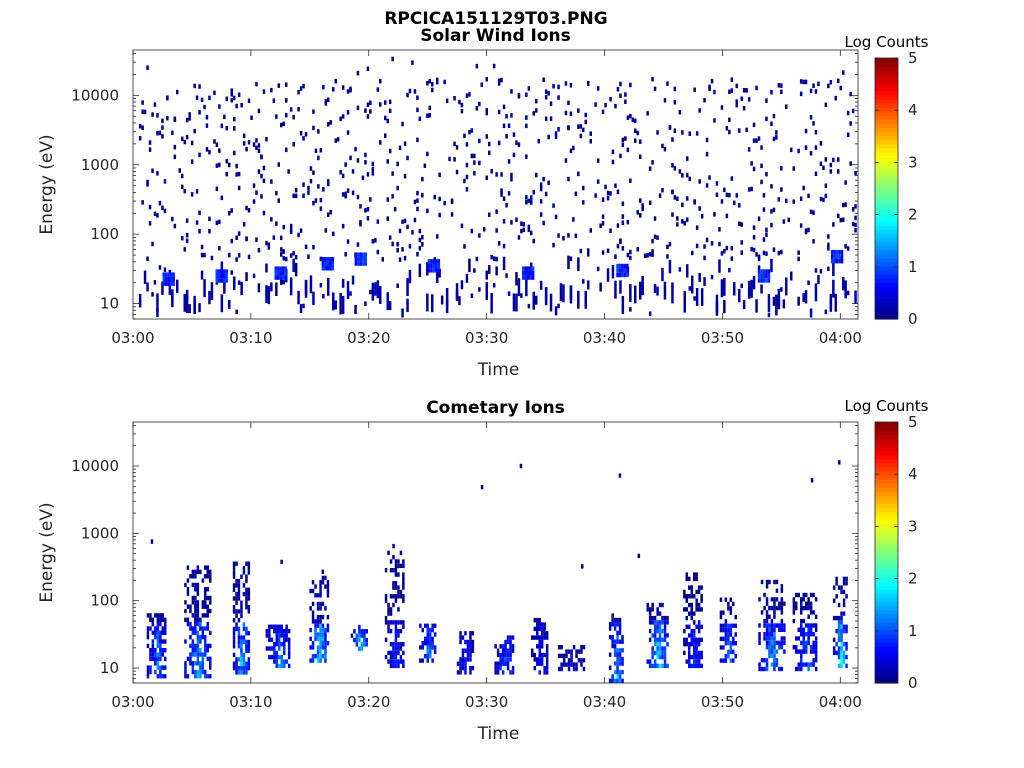  I want to click on colorbar-tick-label: 1, so click(913, 267).